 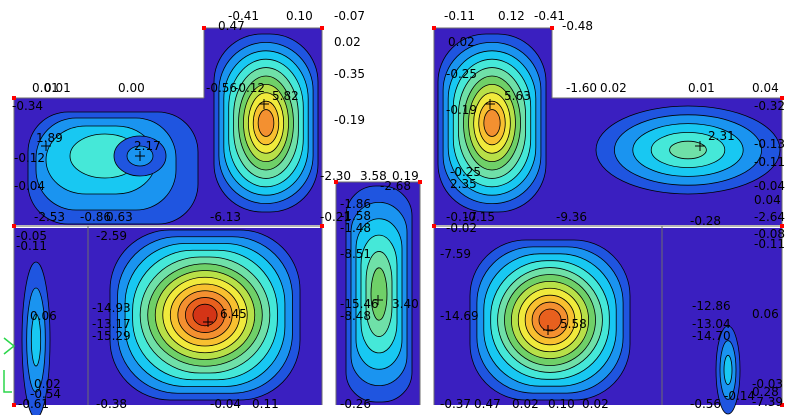 I want to click on axis-triad-icon, so click(x=9, y=365).